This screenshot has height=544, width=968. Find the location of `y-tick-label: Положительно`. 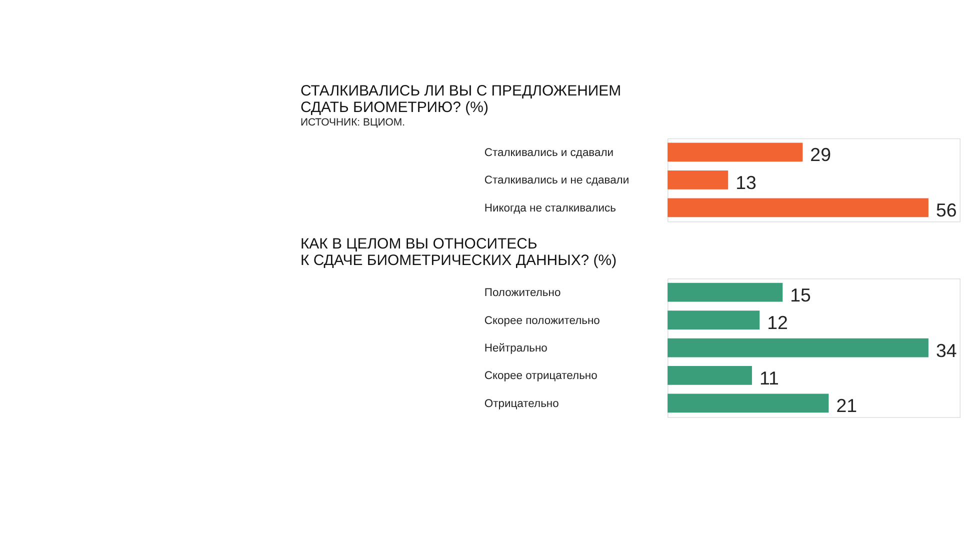

y-tick-label: Положительно is located at coordinates (522, 293).